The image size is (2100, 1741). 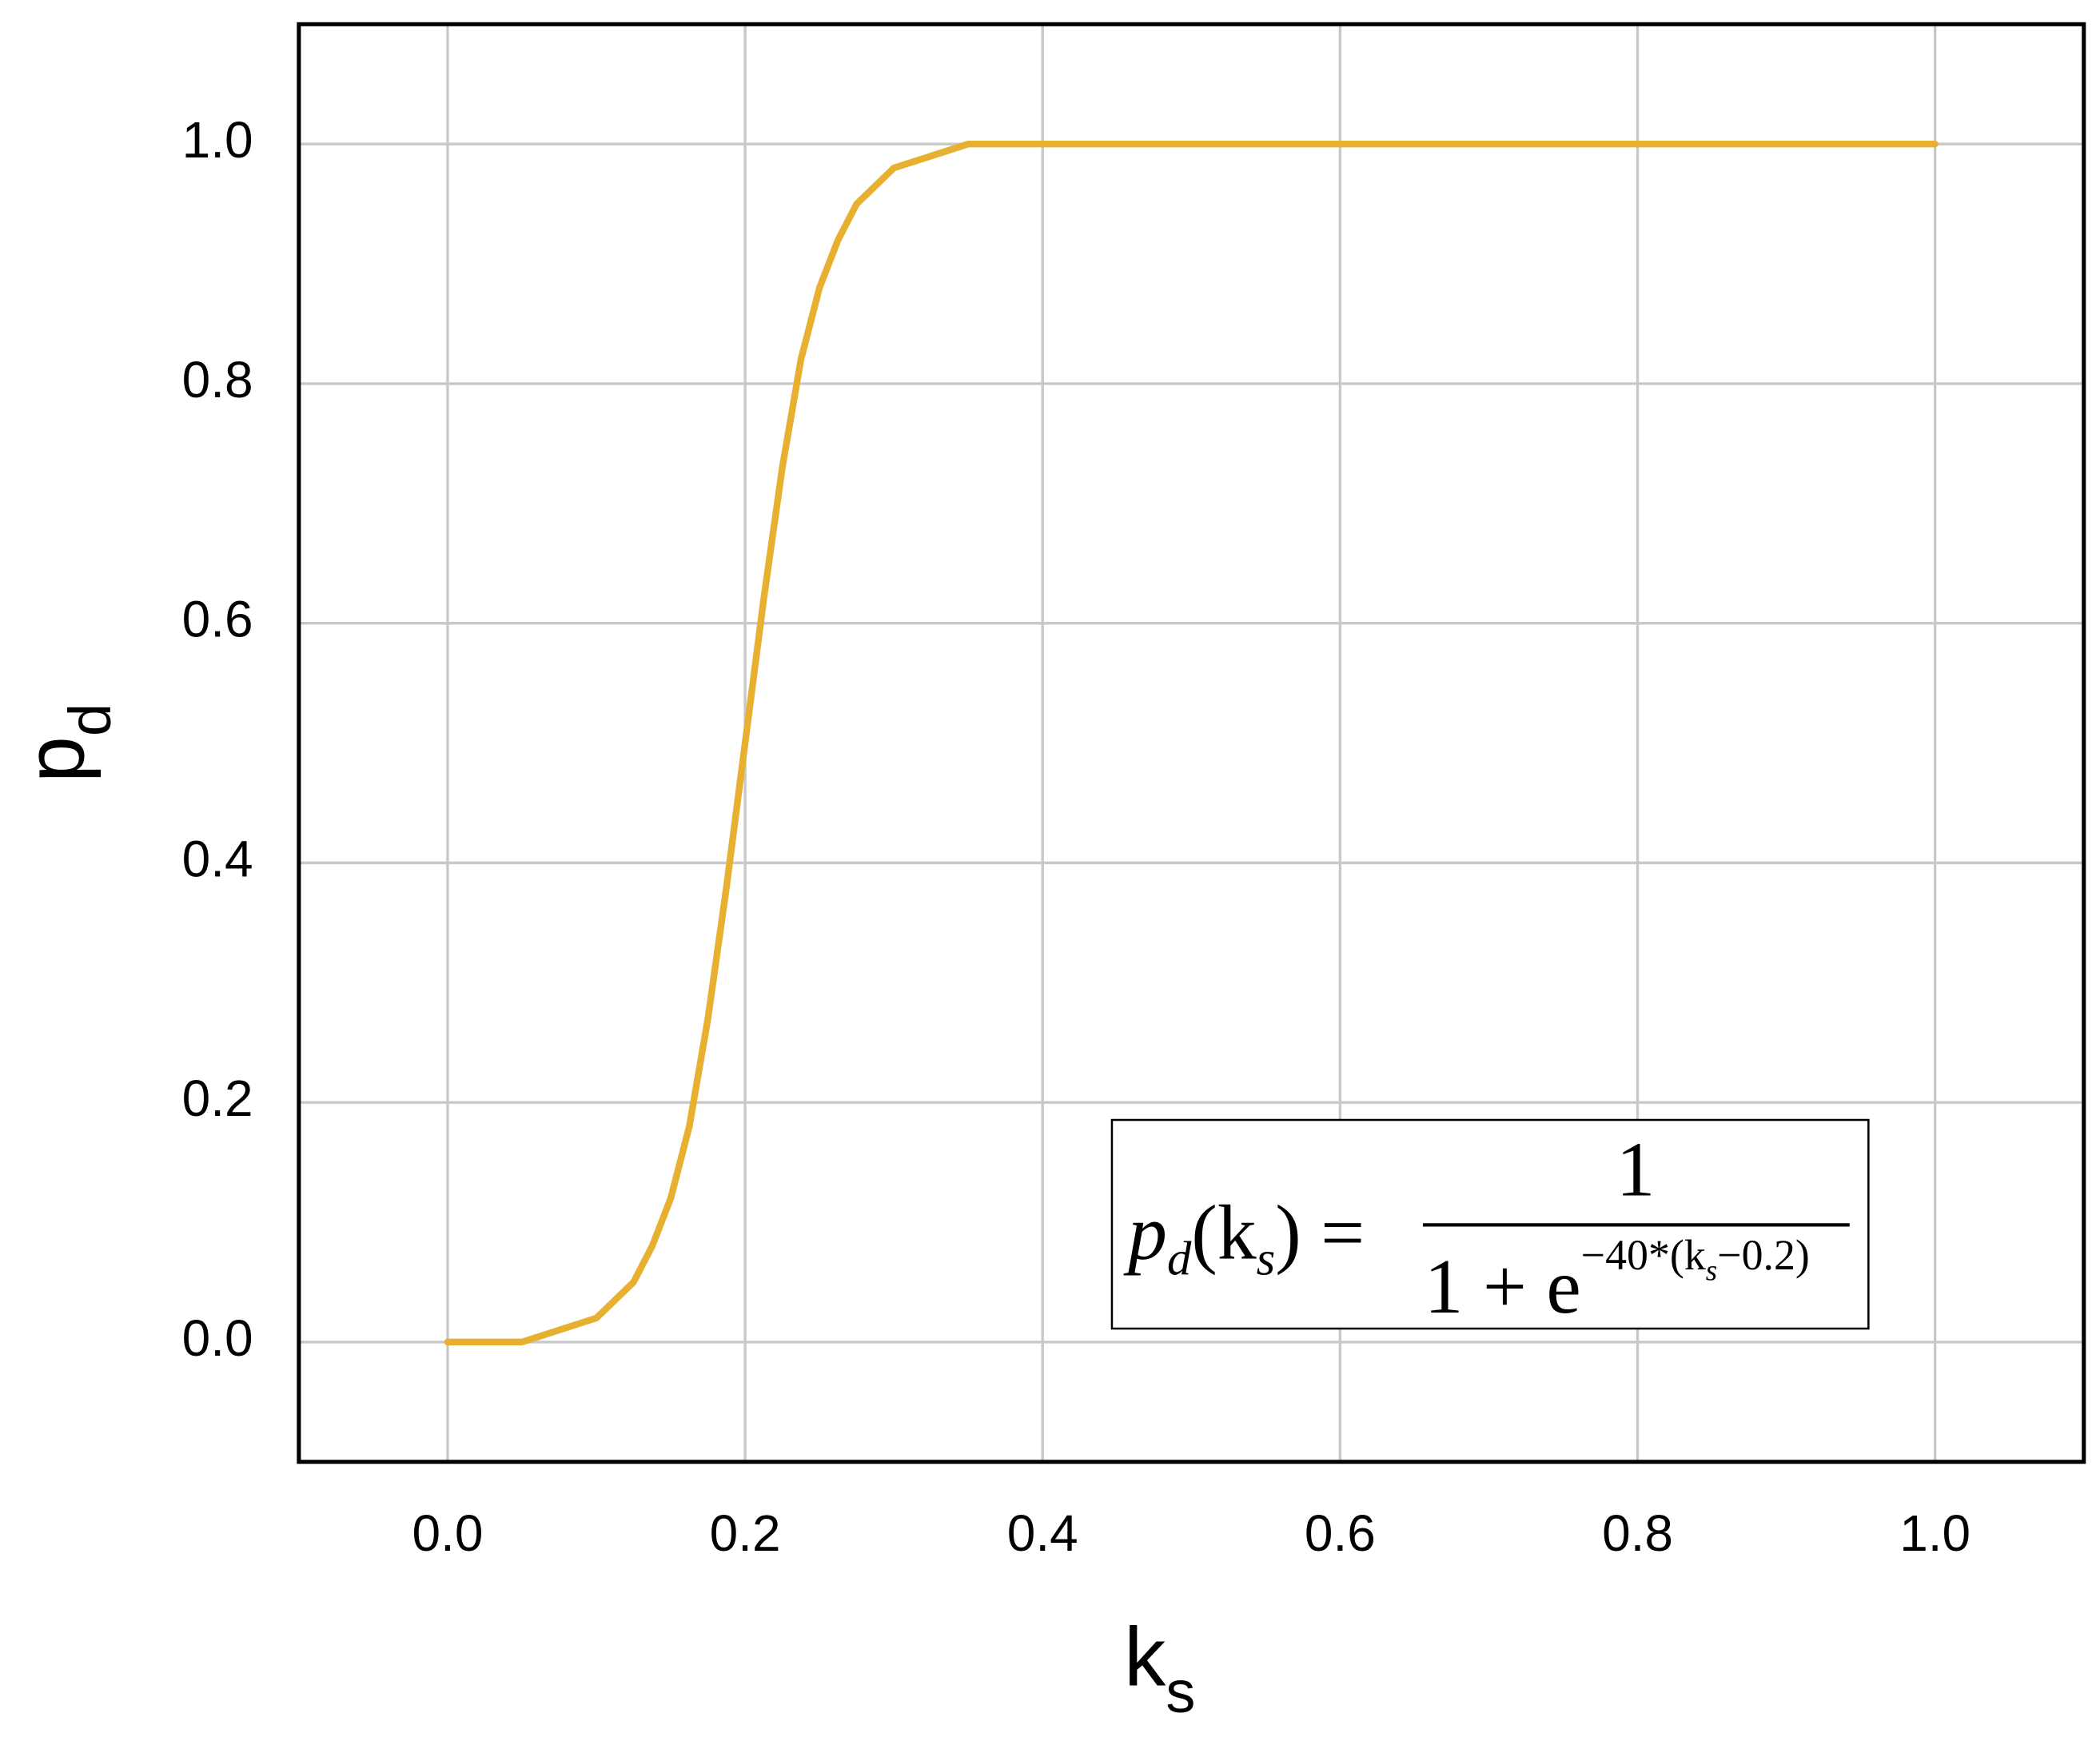 What do you see at coordinates (1179, 1259) in the screenshot?
I see `formula-part: d` at bounding box center [1179, 1259].